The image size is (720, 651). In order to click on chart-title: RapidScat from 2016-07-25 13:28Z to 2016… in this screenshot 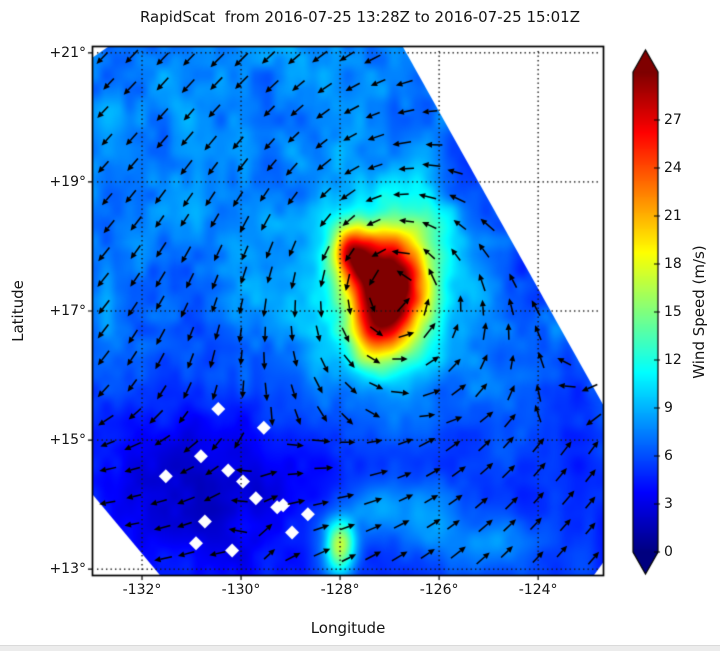, I will do `click(360, 17)`.